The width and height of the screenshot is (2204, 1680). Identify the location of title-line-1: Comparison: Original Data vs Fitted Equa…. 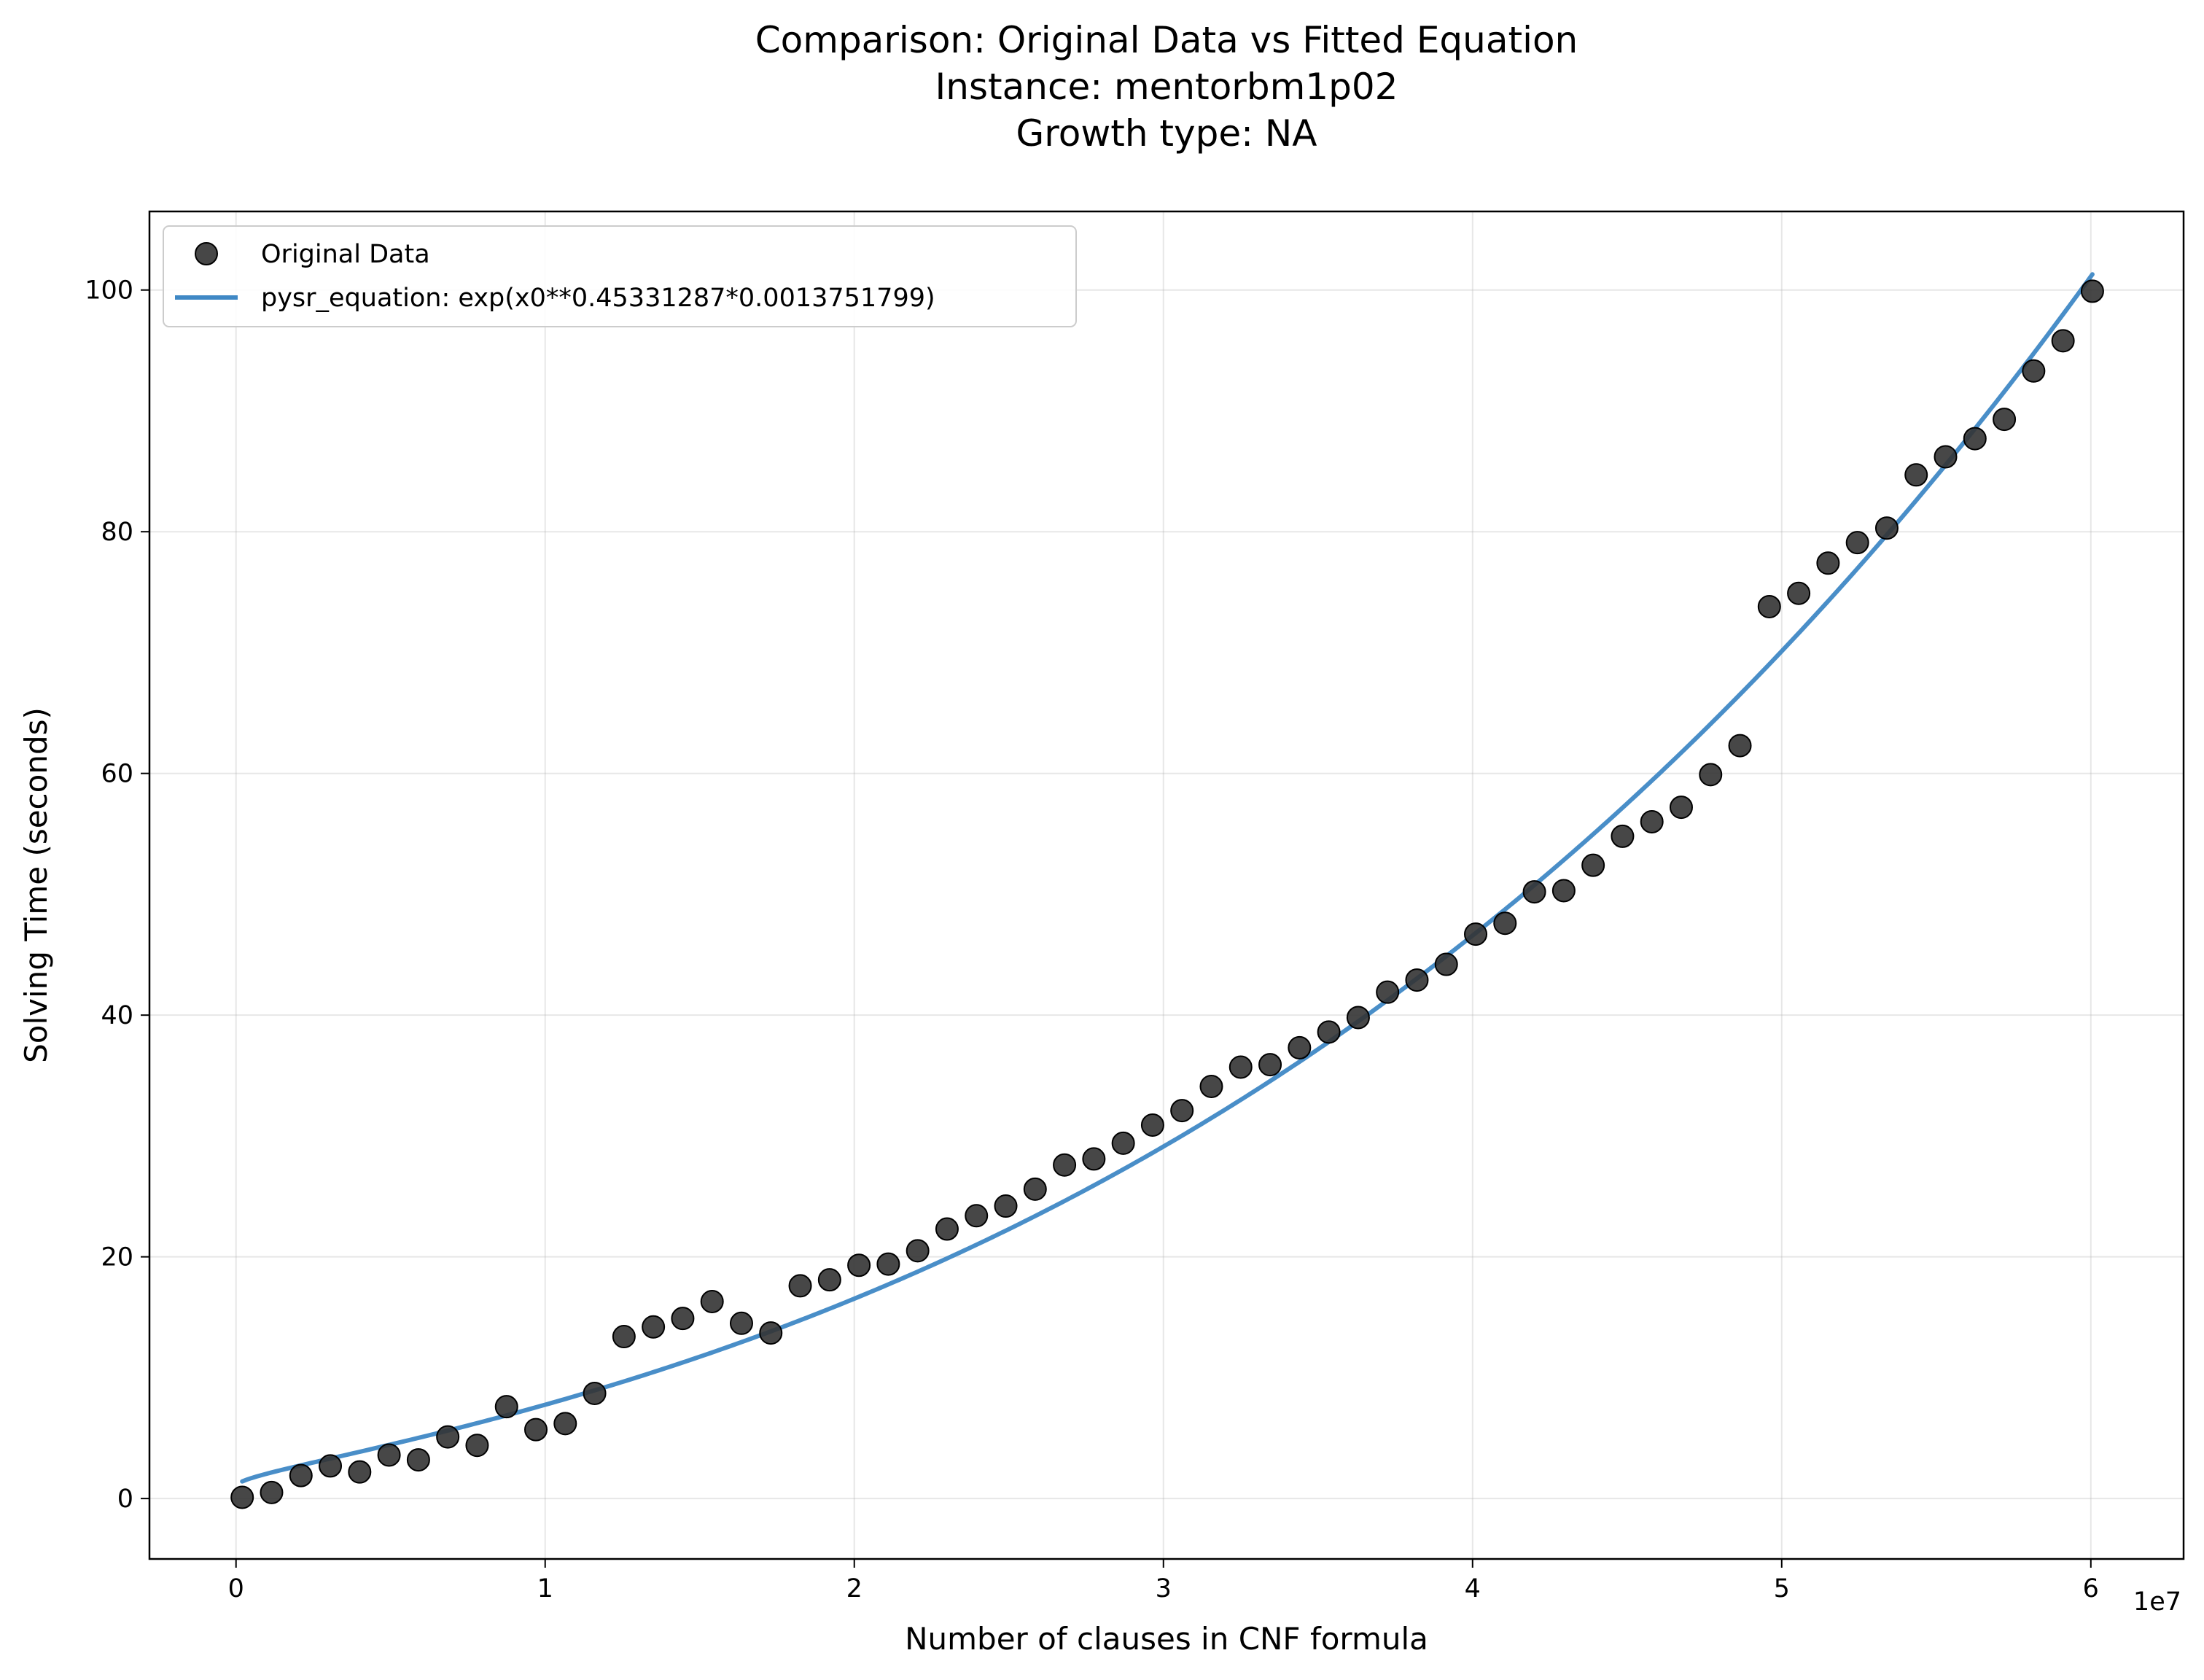
(1166, 40).